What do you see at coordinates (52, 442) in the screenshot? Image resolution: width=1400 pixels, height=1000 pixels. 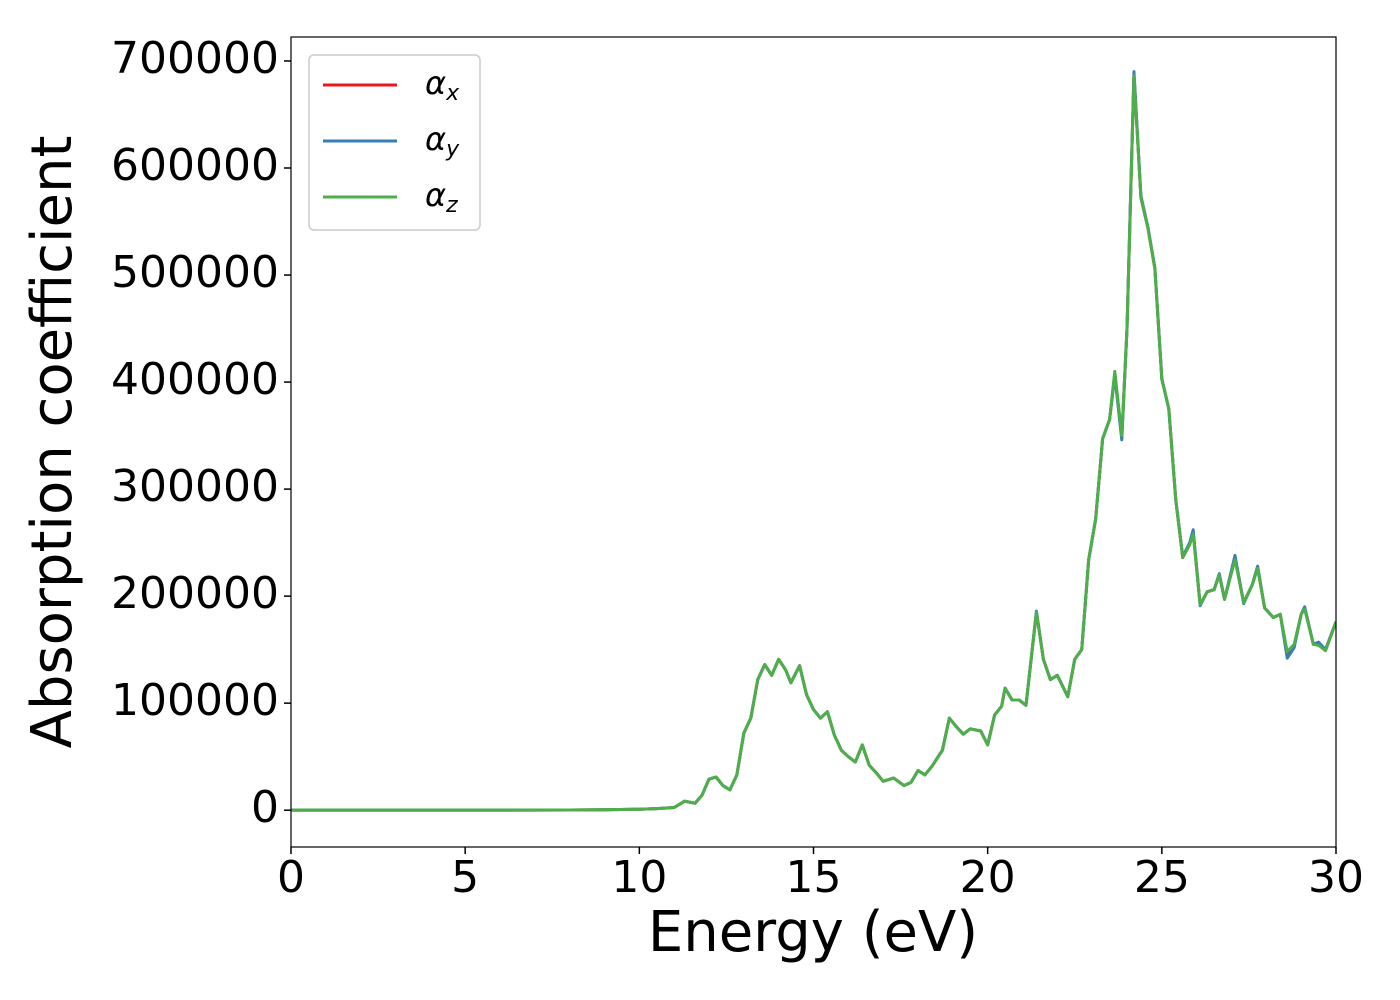 I see `y-axis-label: Absorption coefficient` at bounding box center [52, 442].